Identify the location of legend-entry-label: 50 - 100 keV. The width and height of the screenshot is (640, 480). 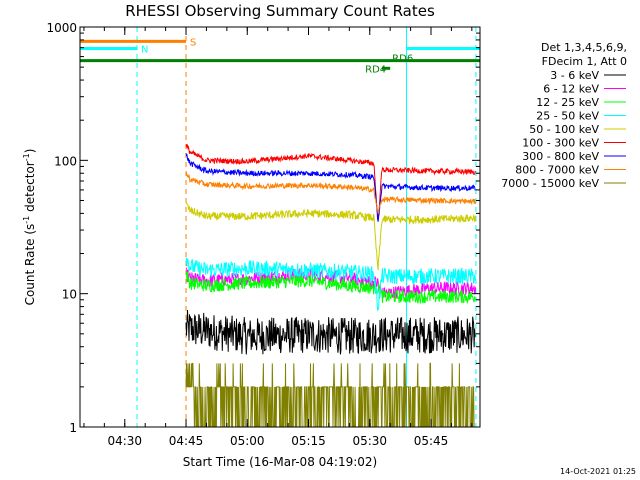
(564, 129).